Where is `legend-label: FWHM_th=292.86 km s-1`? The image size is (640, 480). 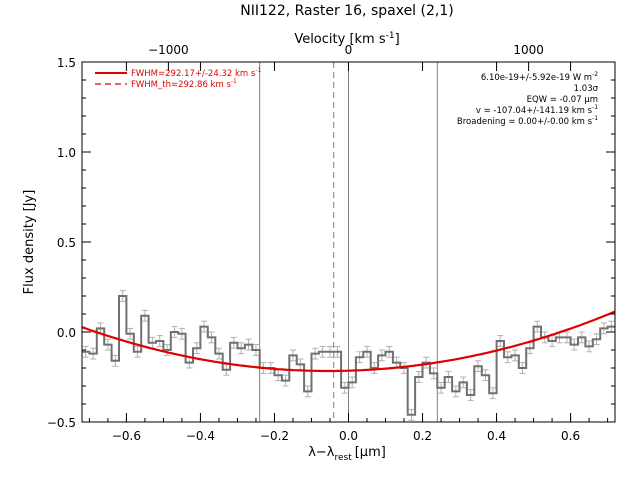
legend-label: FWHM_th=292.86 km s-1 is located at coordinates (184, 84).